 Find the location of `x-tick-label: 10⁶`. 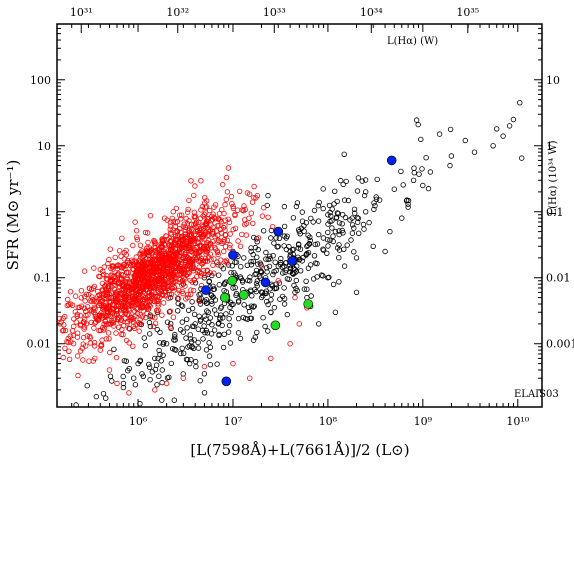

x-tick-label: 10⁶ is located at coordinates (138, 421).